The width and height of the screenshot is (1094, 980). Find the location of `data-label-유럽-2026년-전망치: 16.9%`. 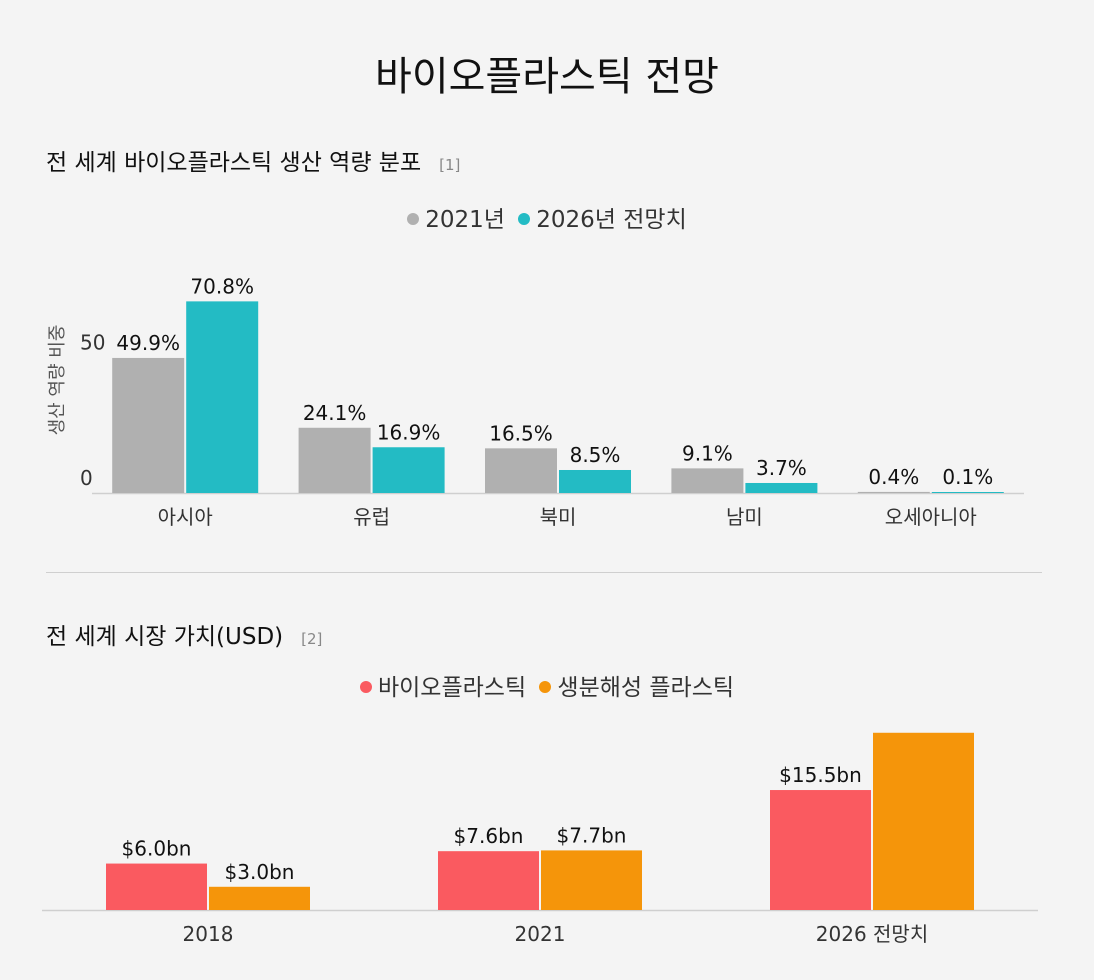

data-label-유럽-2026년-전망치: 16.9% is located at coordinates (409, 432).